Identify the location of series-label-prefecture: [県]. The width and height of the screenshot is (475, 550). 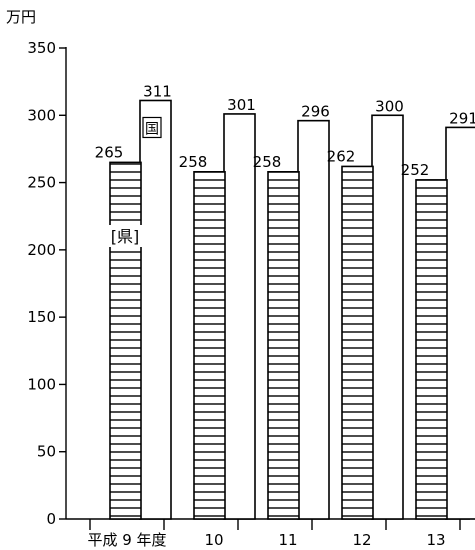
(125, 236).